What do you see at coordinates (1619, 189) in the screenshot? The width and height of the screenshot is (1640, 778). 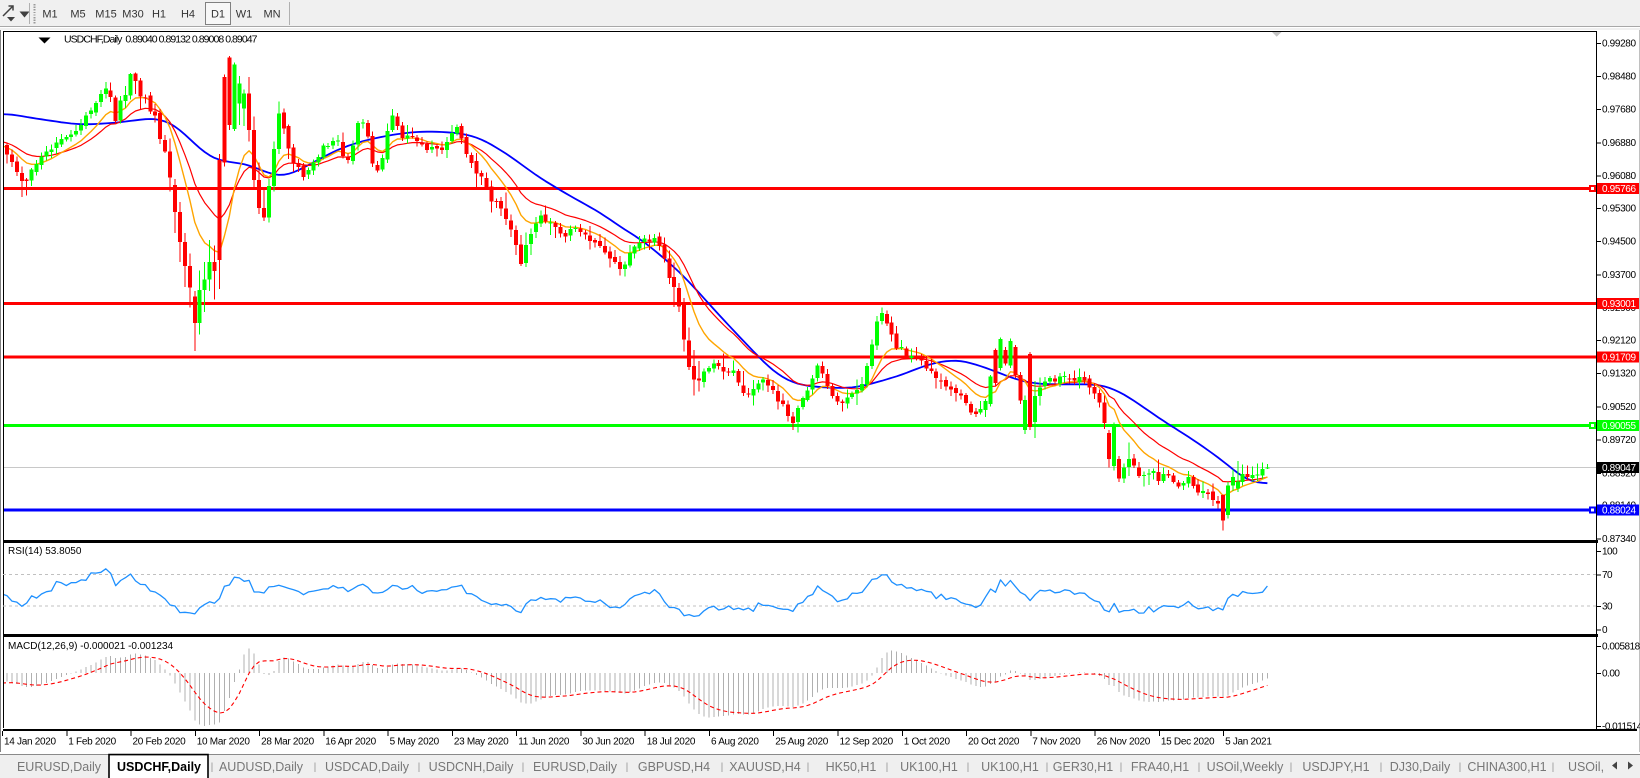 I see `svg-text: 0.95766` at bounding box center [1619, 189].